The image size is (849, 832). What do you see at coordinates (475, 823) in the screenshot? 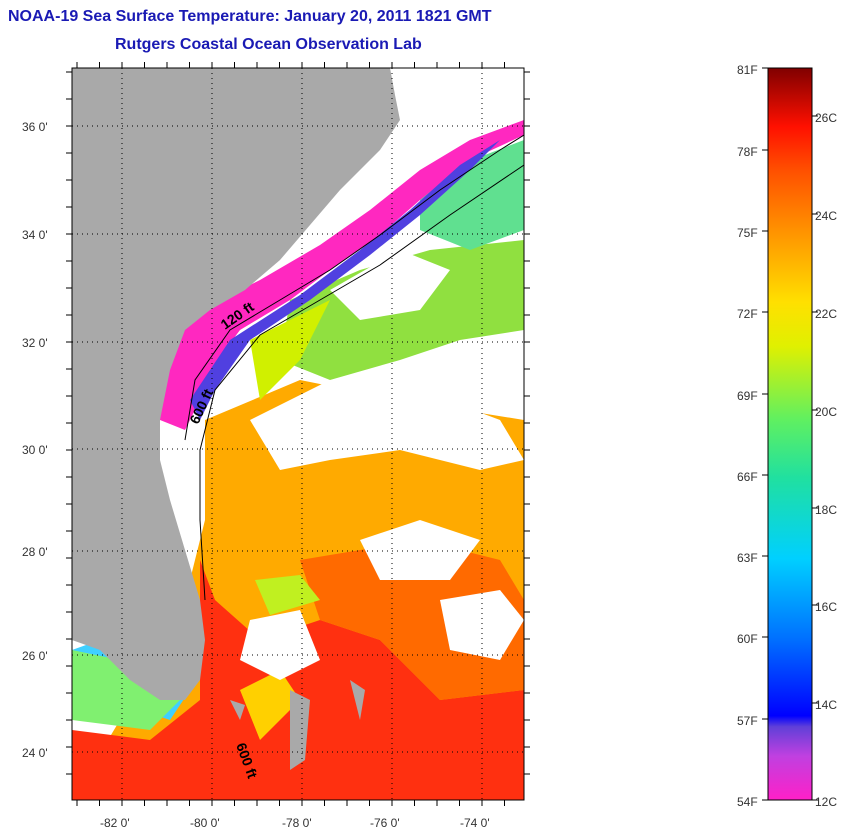
I see `lon-label-74: -74 0'` at bounding box center [475, 823].